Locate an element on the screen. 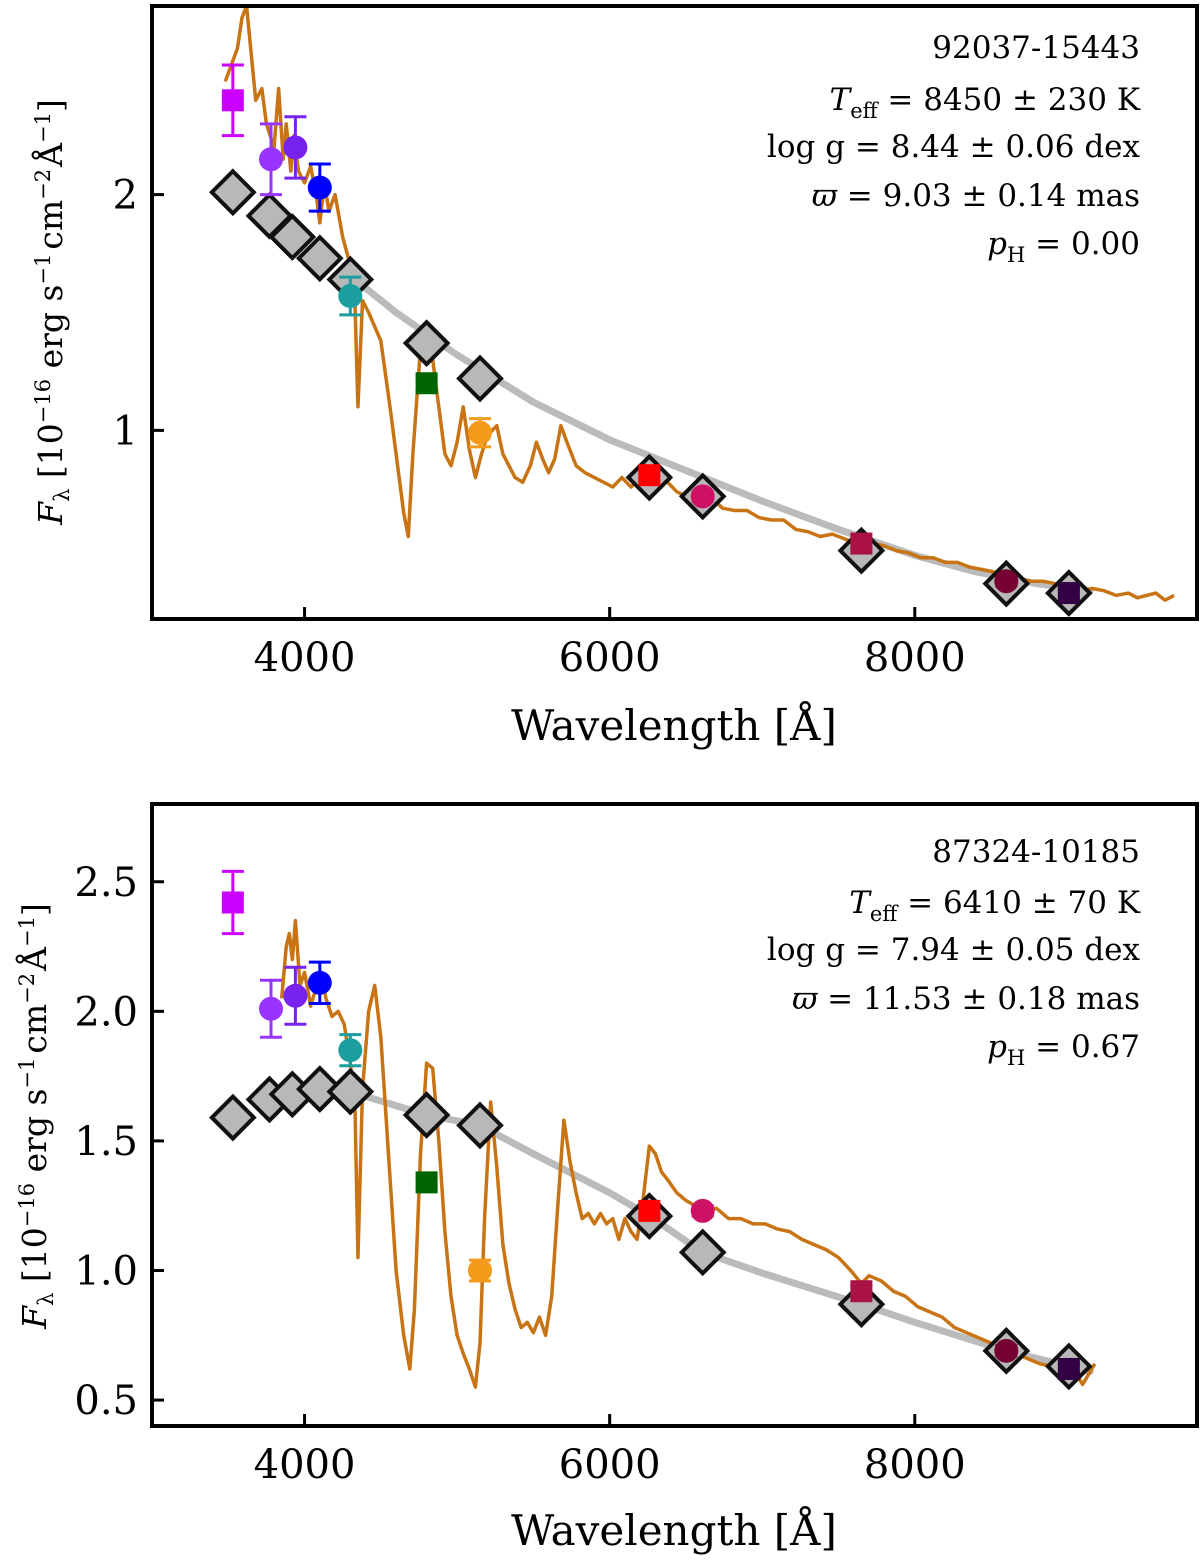 This screenshot has width=1200, height=1560. bottom-logg: log g = 7.94 ± 0.05 dex is located at coordinates (954, 950).